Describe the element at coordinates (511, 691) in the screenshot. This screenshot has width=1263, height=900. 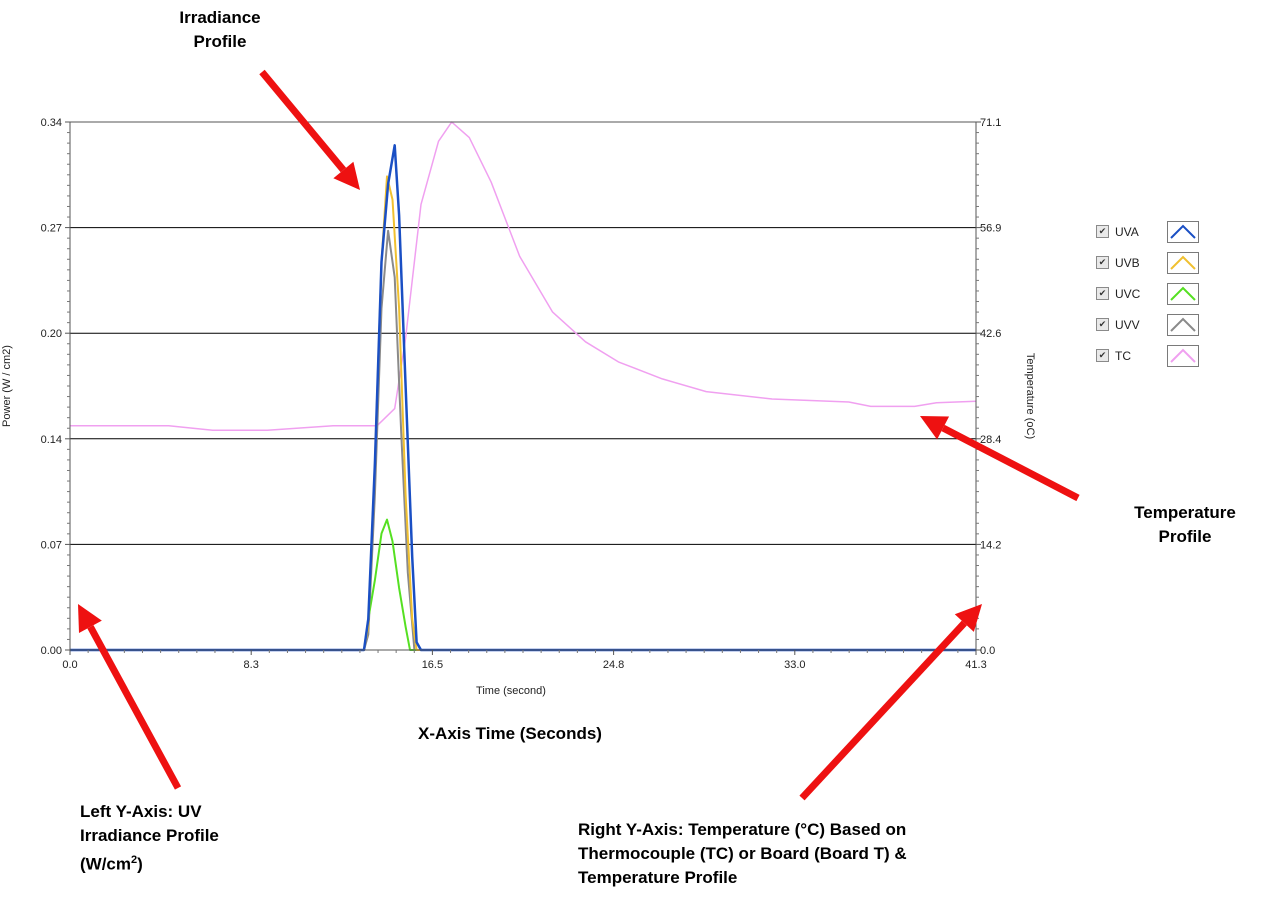
I see `x-axis-title: Time (second)` at that location.